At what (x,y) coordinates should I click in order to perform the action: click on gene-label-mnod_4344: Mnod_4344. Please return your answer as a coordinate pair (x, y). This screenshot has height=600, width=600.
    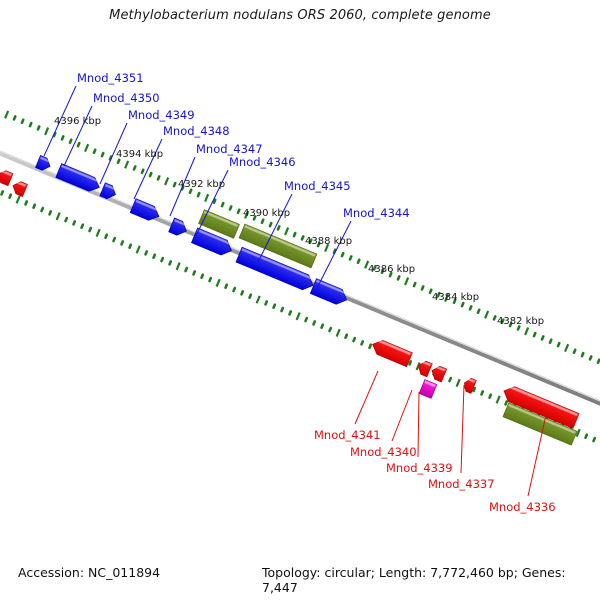
    Looking at the image, I should click on (376, 213).